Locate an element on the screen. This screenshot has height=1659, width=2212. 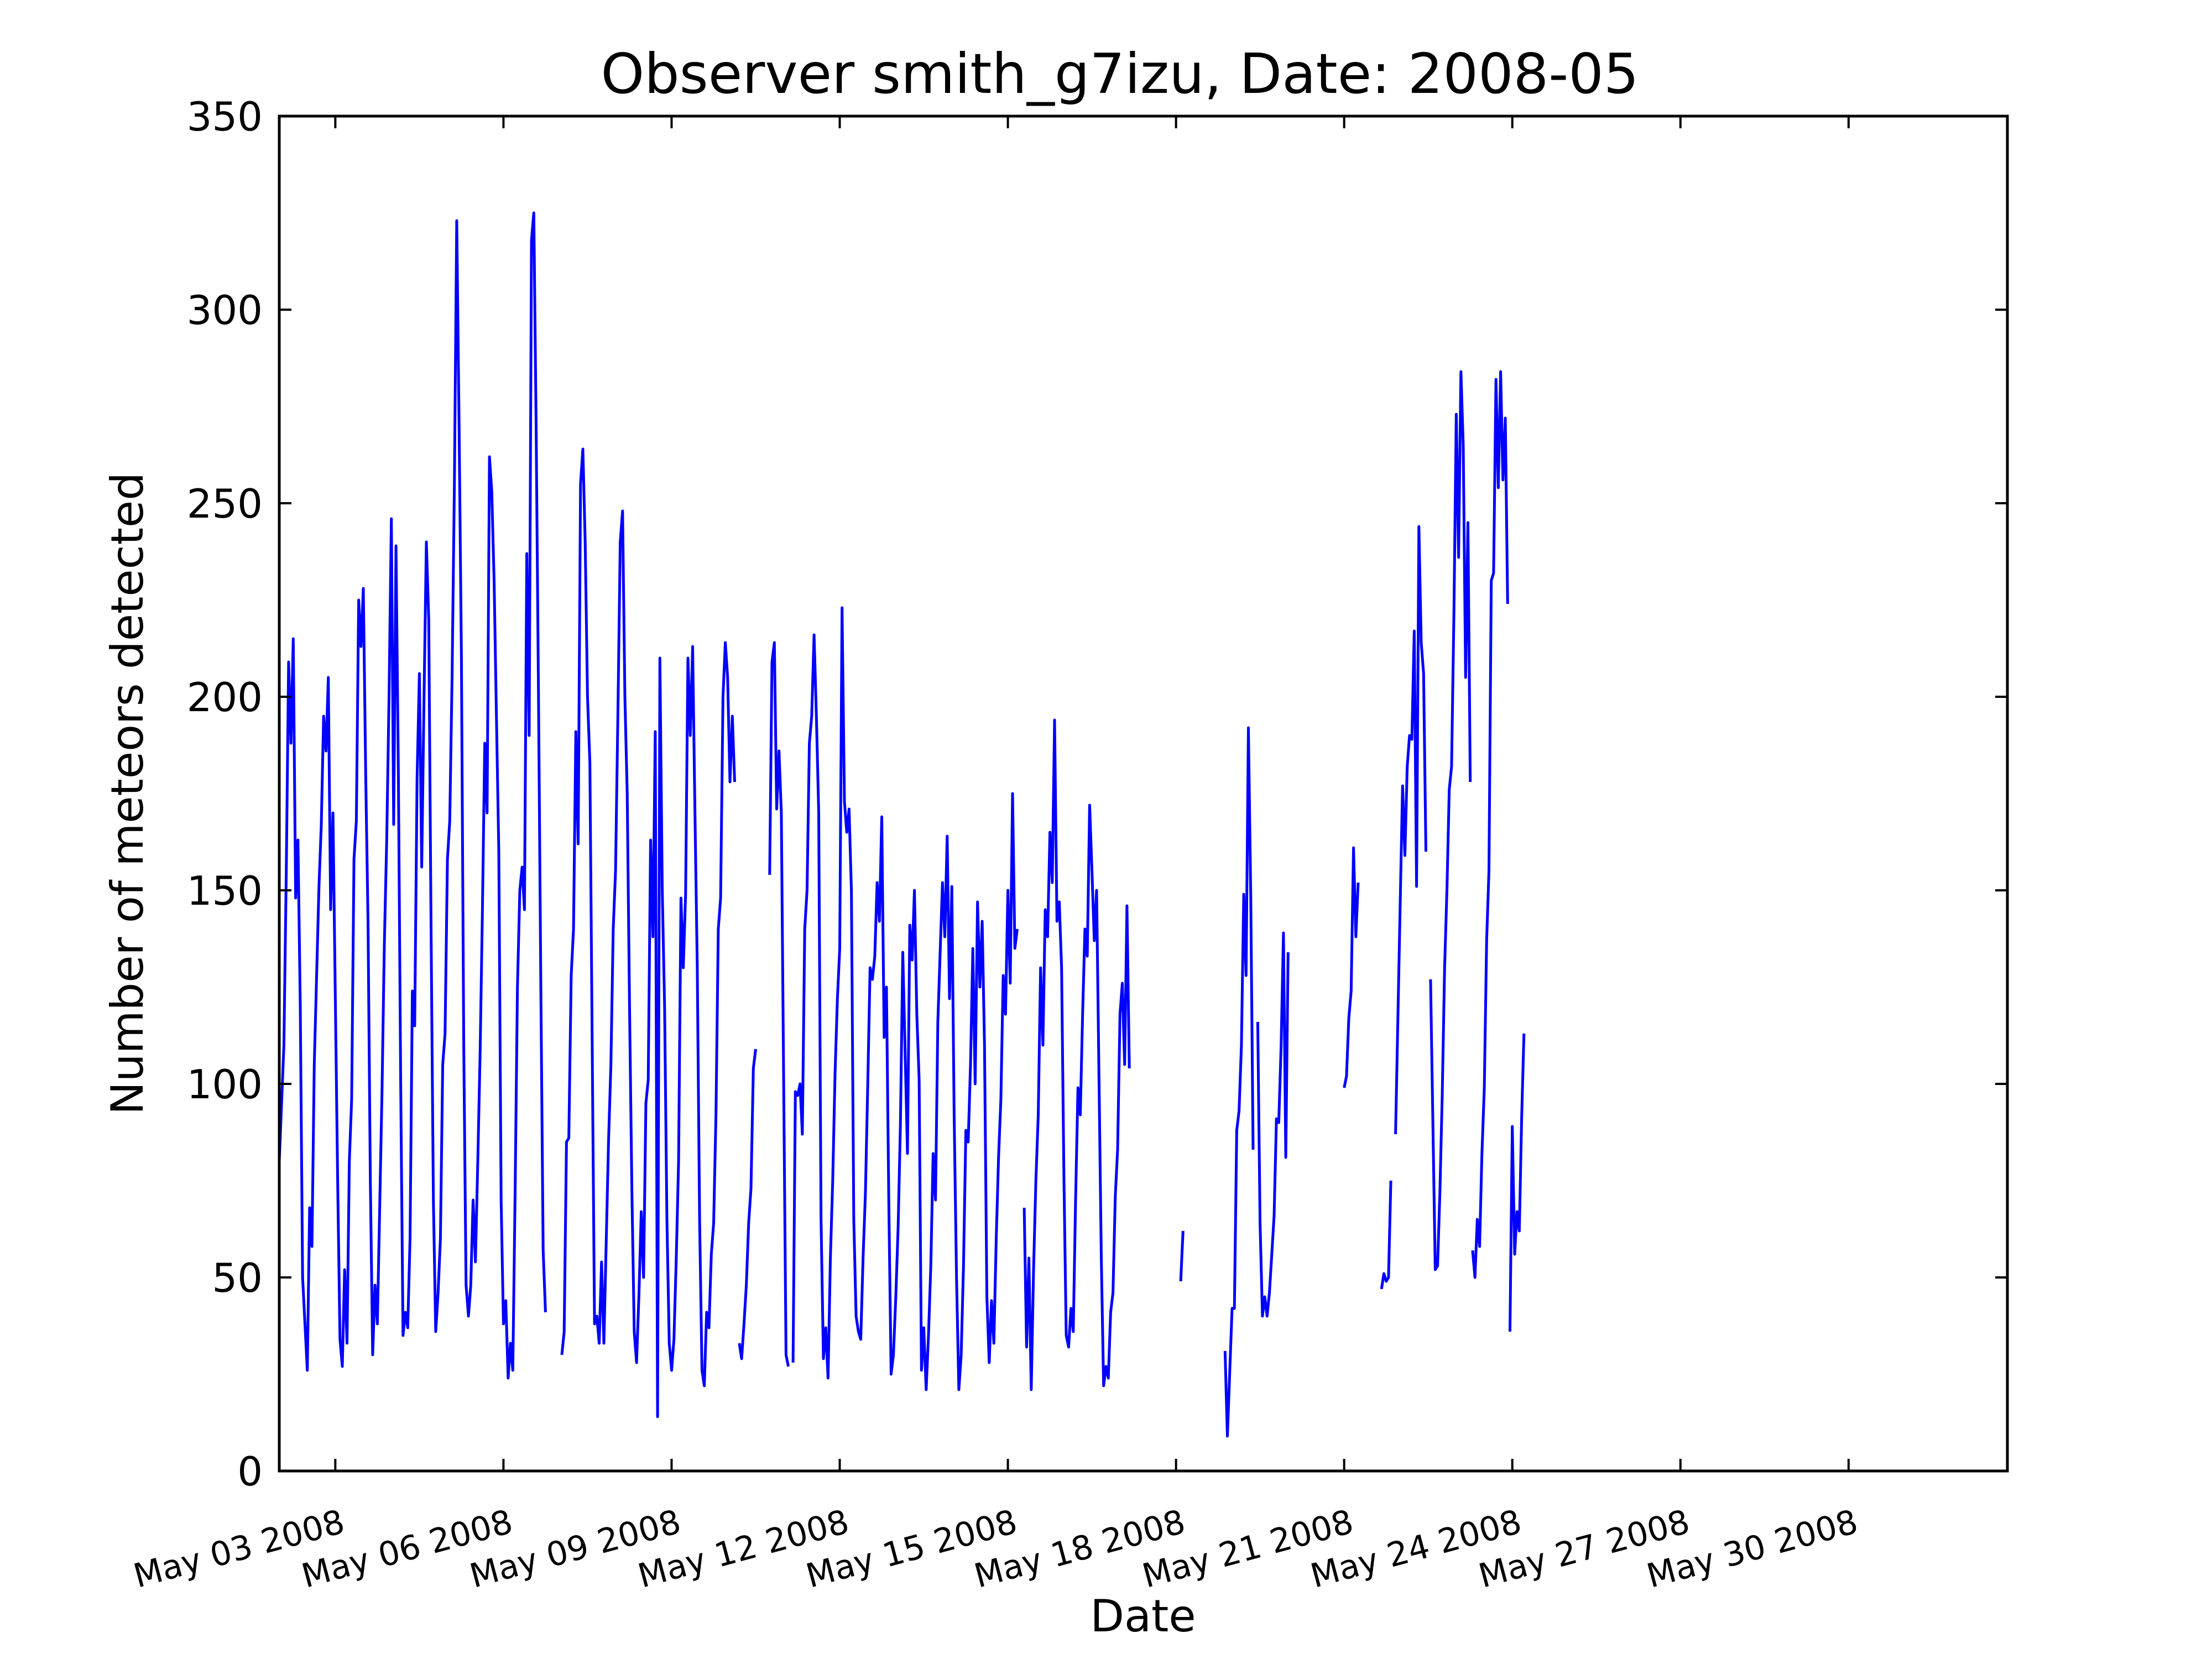
y-tick-label: 300 is located at coordinates (225, 310).